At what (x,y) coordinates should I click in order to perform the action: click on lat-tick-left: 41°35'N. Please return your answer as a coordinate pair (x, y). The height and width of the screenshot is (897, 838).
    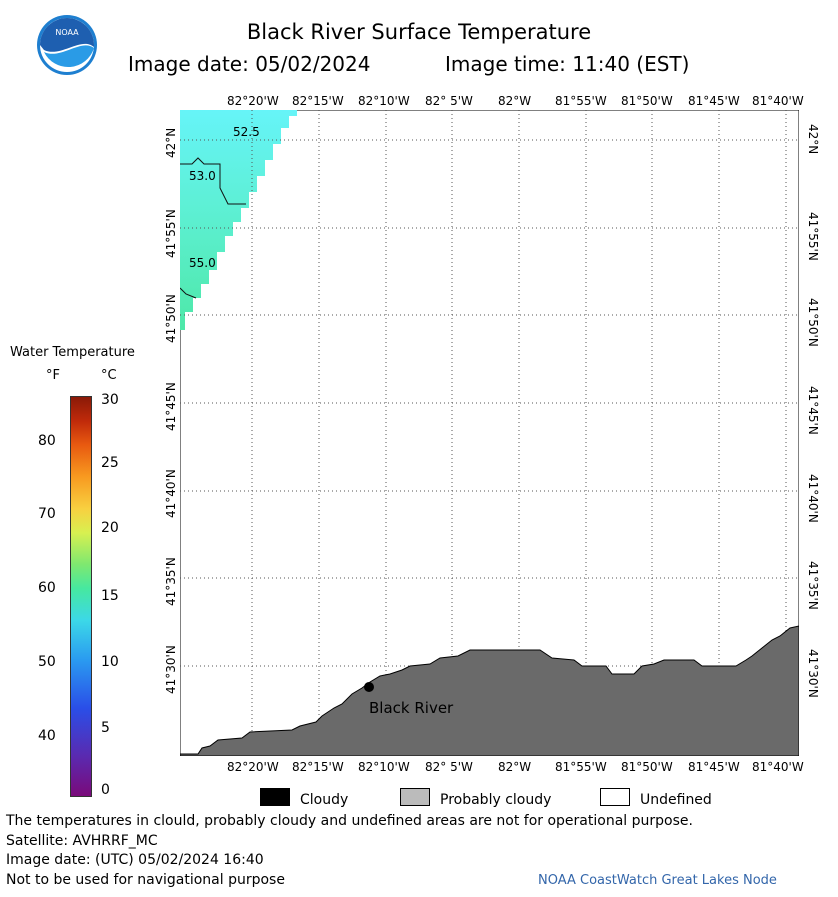
    Looking at the image, I should click on (171, 581).